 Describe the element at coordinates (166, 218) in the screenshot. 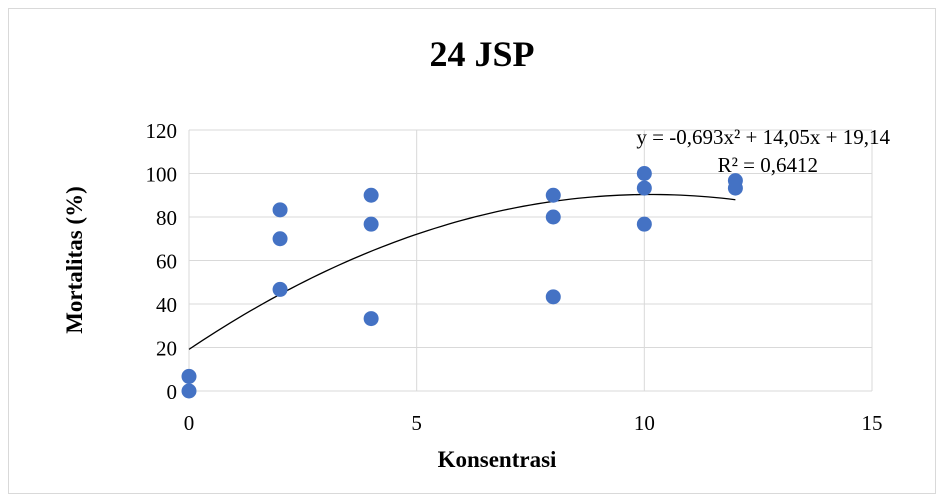

I see `y-tick-label: 80` at that location.